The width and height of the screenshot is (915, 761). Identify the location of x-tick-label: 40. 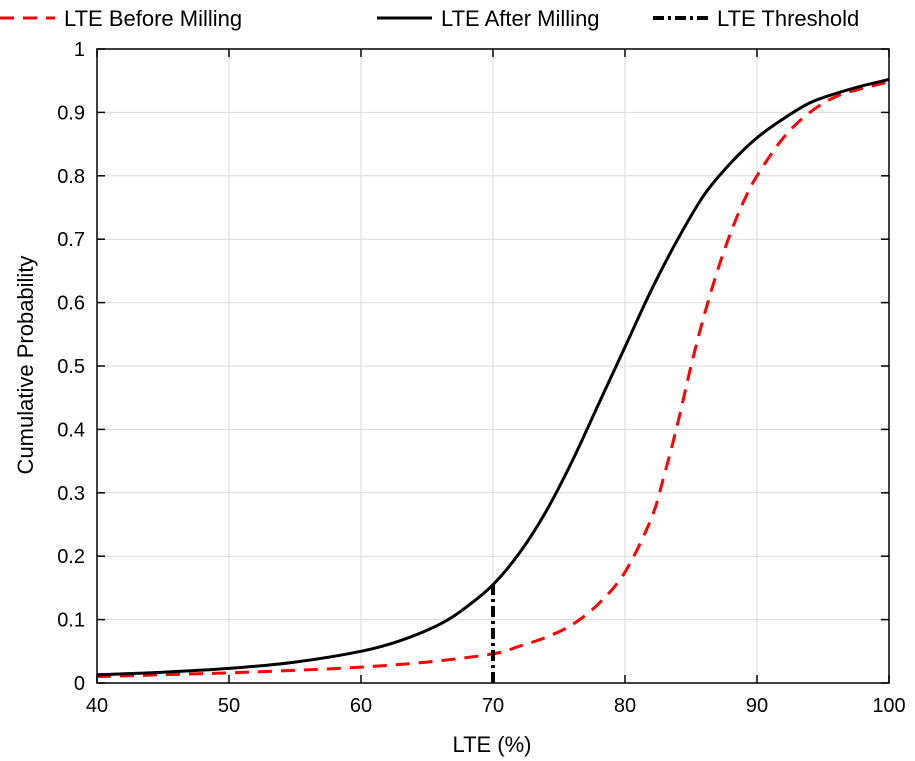
(97, 706).